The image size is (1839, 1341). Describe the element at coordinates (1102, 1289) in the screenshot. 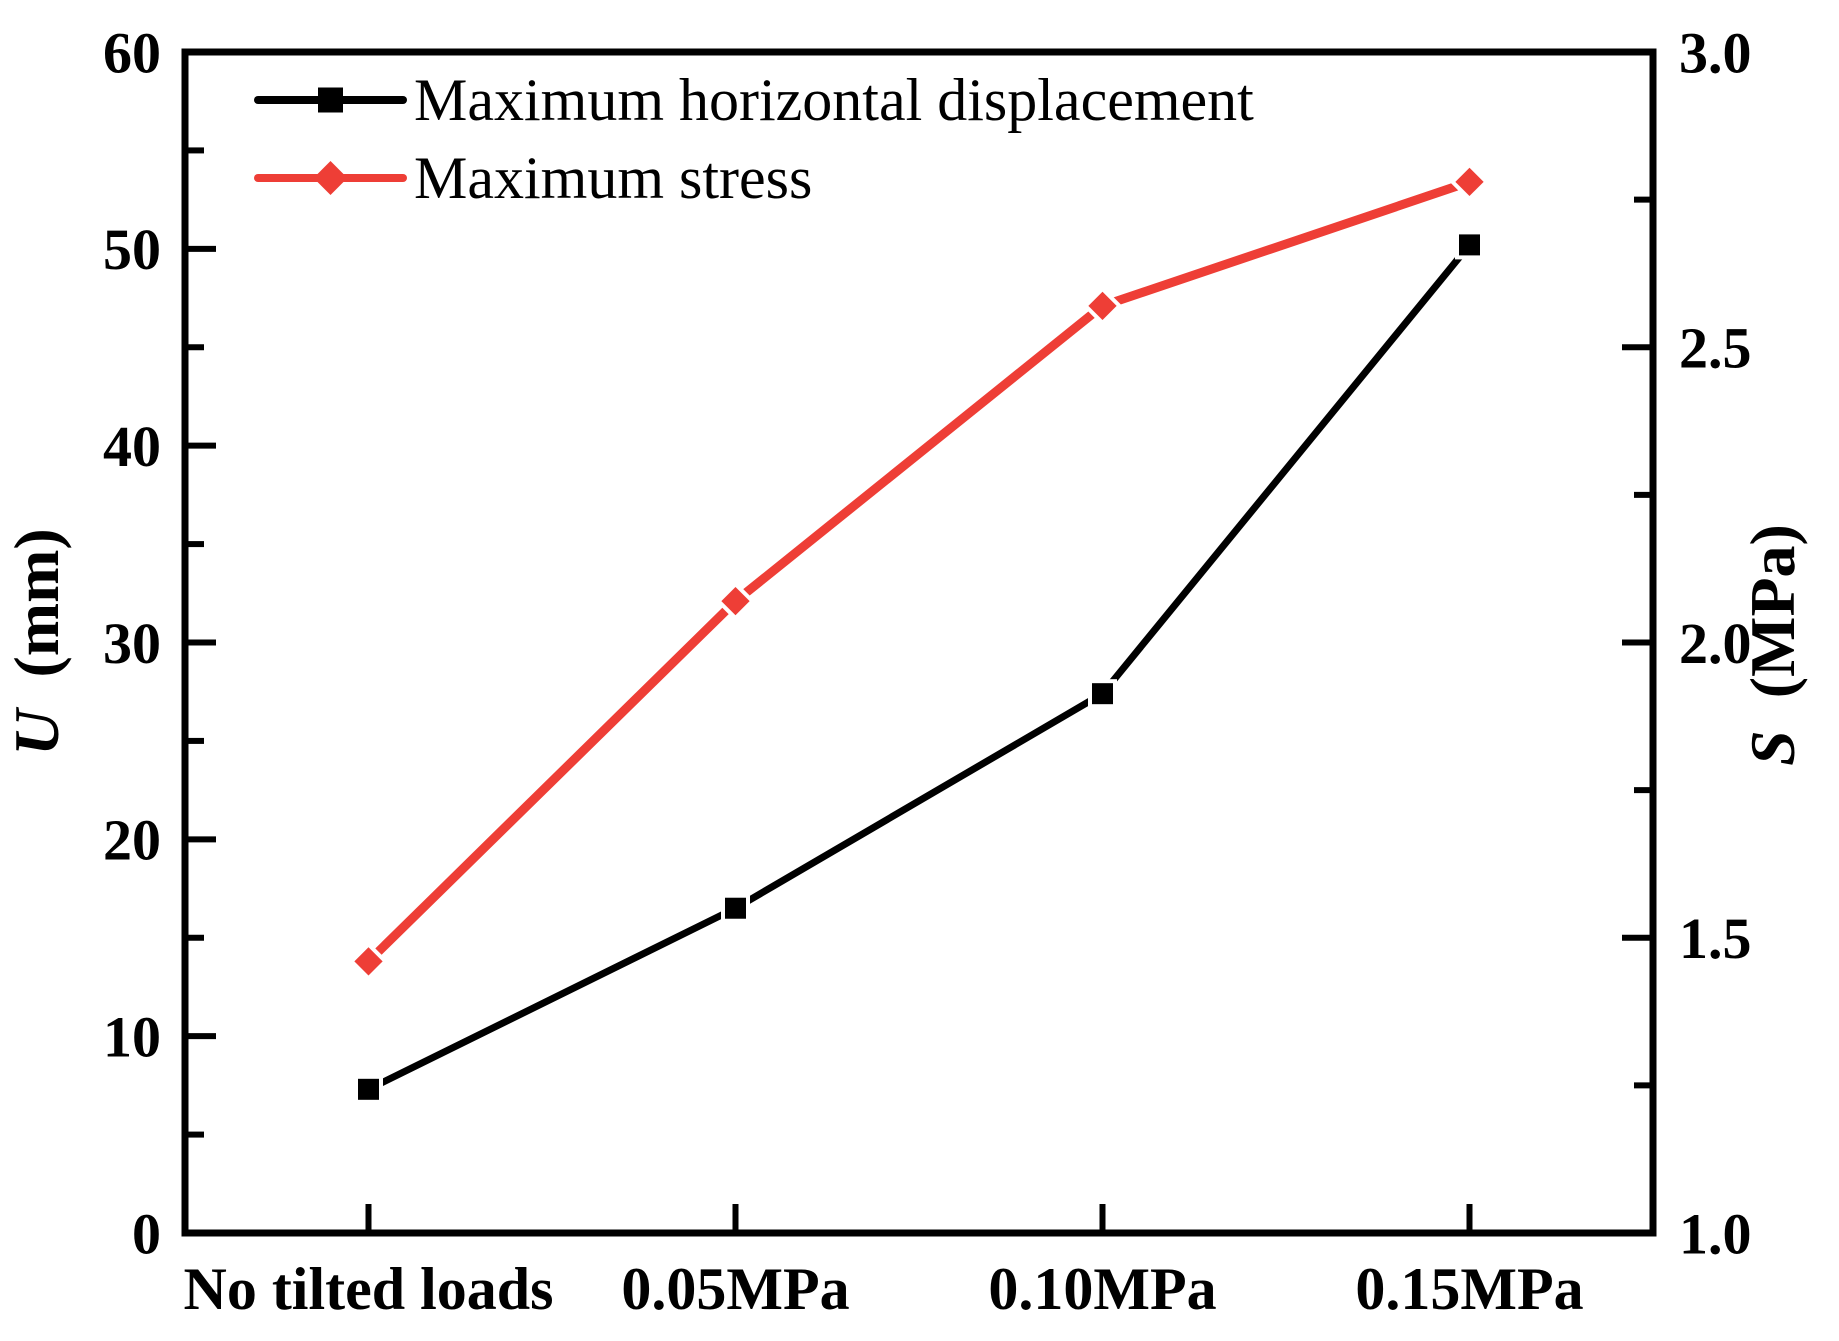

I see `x-tick-label: 0.10MPa` at that location.